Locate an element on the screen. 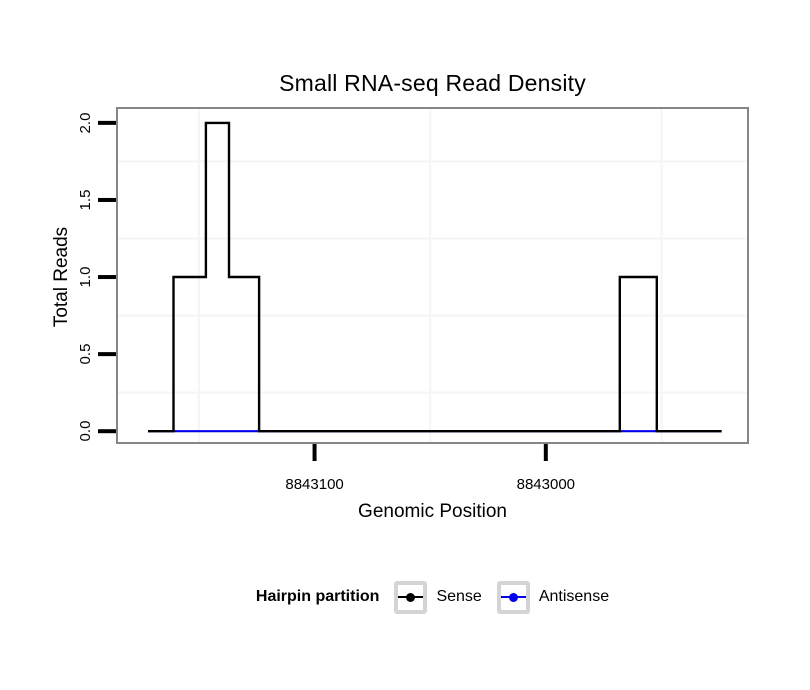 The image size is (810, 690). y-tick-label: 2.0 is located at coordinates (85, 123).